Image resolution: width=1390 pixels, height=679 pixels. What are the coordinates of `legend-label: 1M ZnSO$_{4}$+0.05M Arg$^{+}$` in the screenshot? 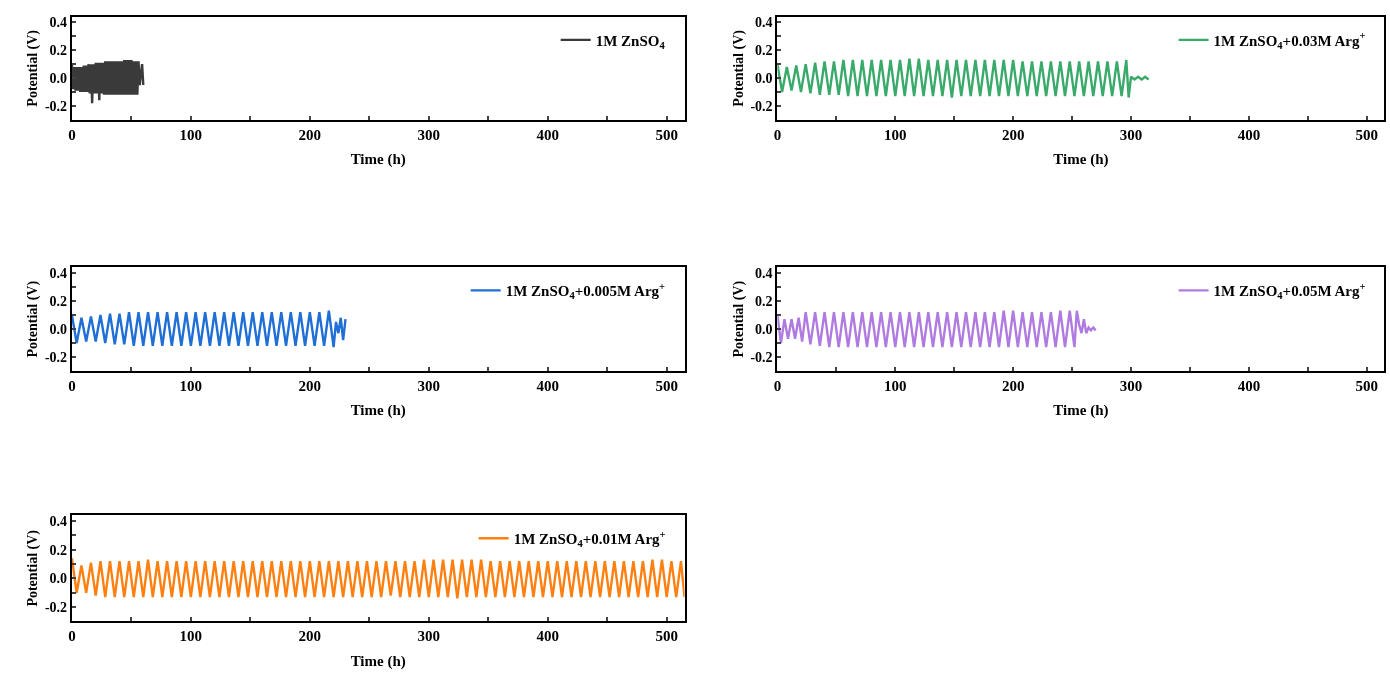 It's located at (1289, 291).